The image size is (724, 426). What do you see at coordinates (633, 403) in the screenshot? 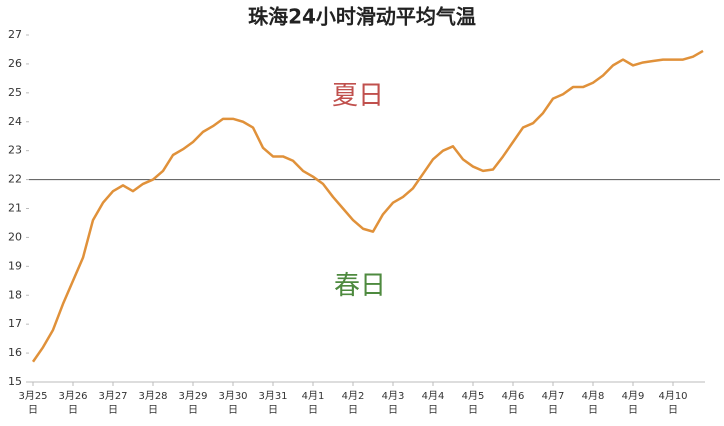
I see `x-tick-label: 4月9日` at bounding box center [633, 403].